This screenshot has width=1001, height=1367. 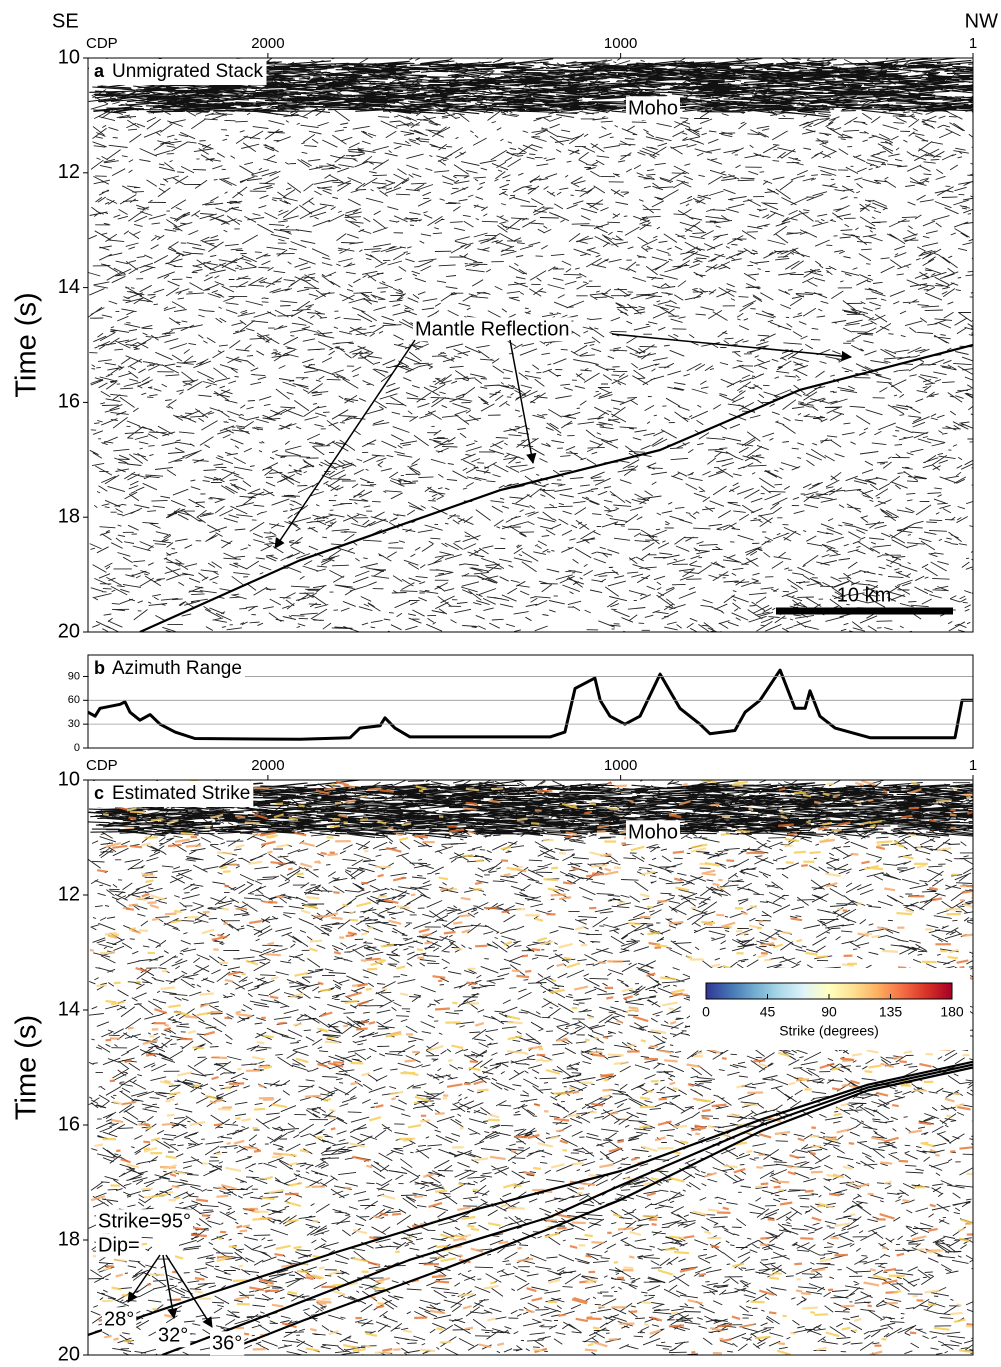 I want to click on panel-title: b Azimuth Range, so click(x=167, y=669).